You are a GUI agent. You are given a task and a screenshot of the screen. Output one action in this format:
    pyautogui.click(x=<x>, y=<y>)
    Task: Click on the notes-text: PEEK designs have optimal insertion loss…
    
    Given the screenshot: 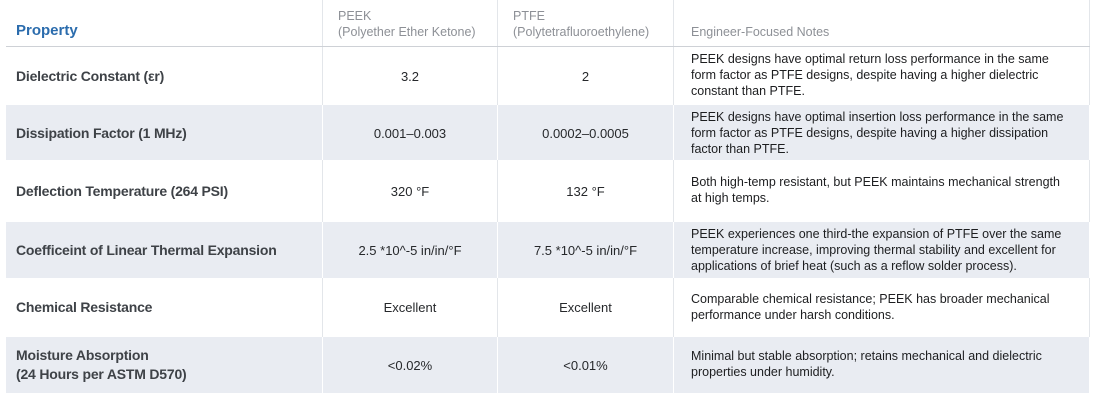 What is the action you would take?
    pyautogui.click(x=877, y=133)
    